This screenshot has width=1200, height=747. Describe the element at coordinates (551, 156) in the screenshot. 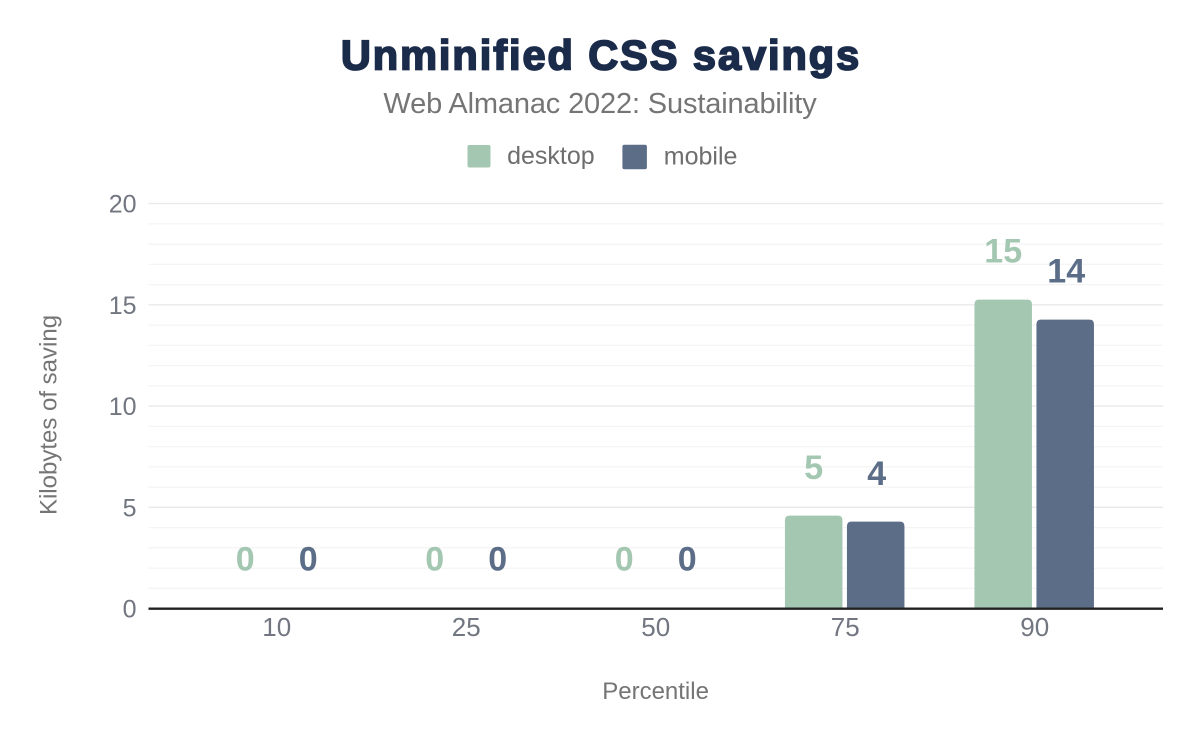

I see `svg-text: desktop` at that location.